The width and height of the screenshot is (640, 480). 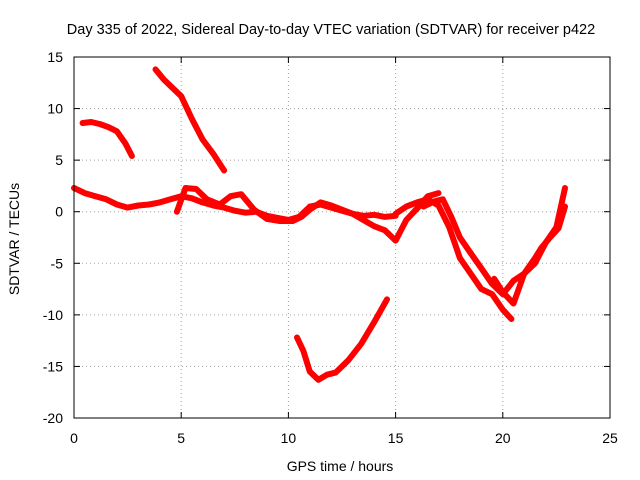 What do you see at coordinates (181, 438) in the screenshot?
I see `x-tick-label: 5` at bounding box center [181, 438].